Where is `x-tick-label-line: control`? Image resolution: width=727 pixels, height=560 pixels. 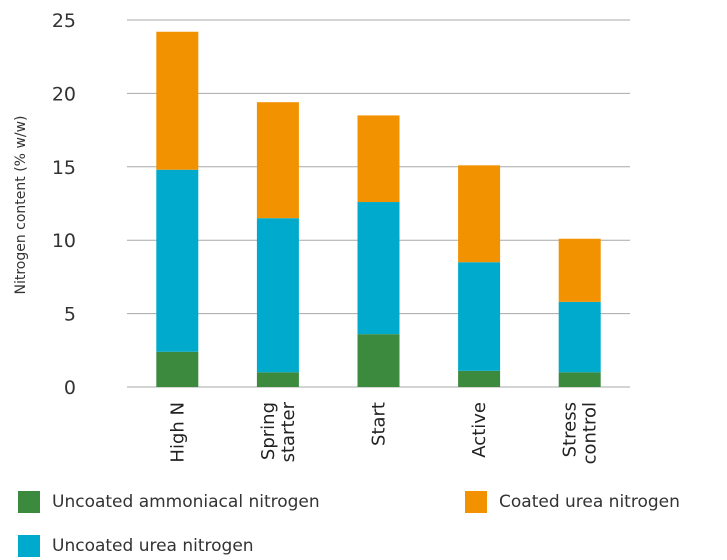
x-tick-label-line: control is located at coordinates (590, 433).